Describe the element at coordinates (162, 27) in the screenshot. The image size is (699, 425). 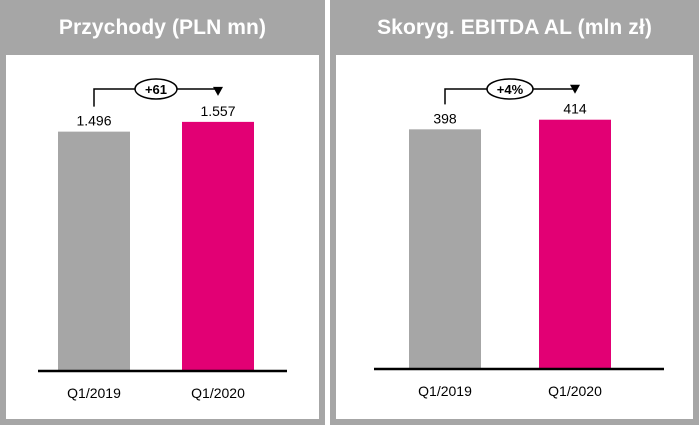
I see `revenue-chart-title: Przychody (PLN mn)` at that location.